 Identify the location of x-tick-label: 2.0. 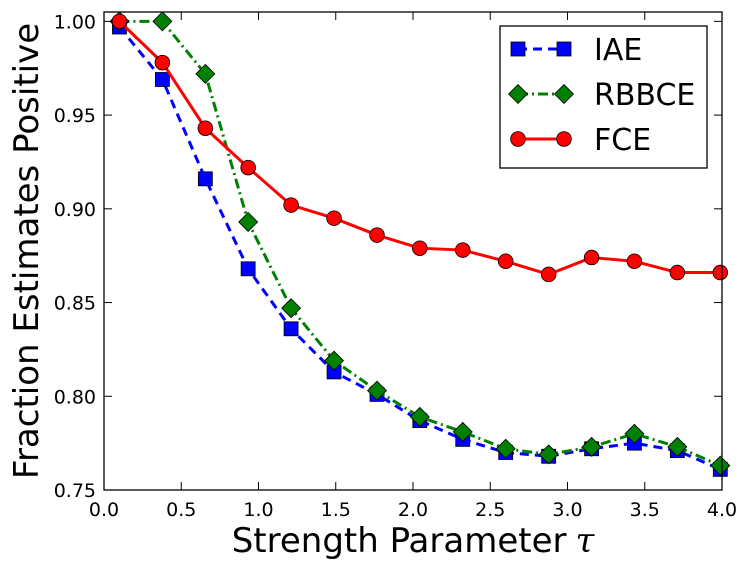
(413, 510).